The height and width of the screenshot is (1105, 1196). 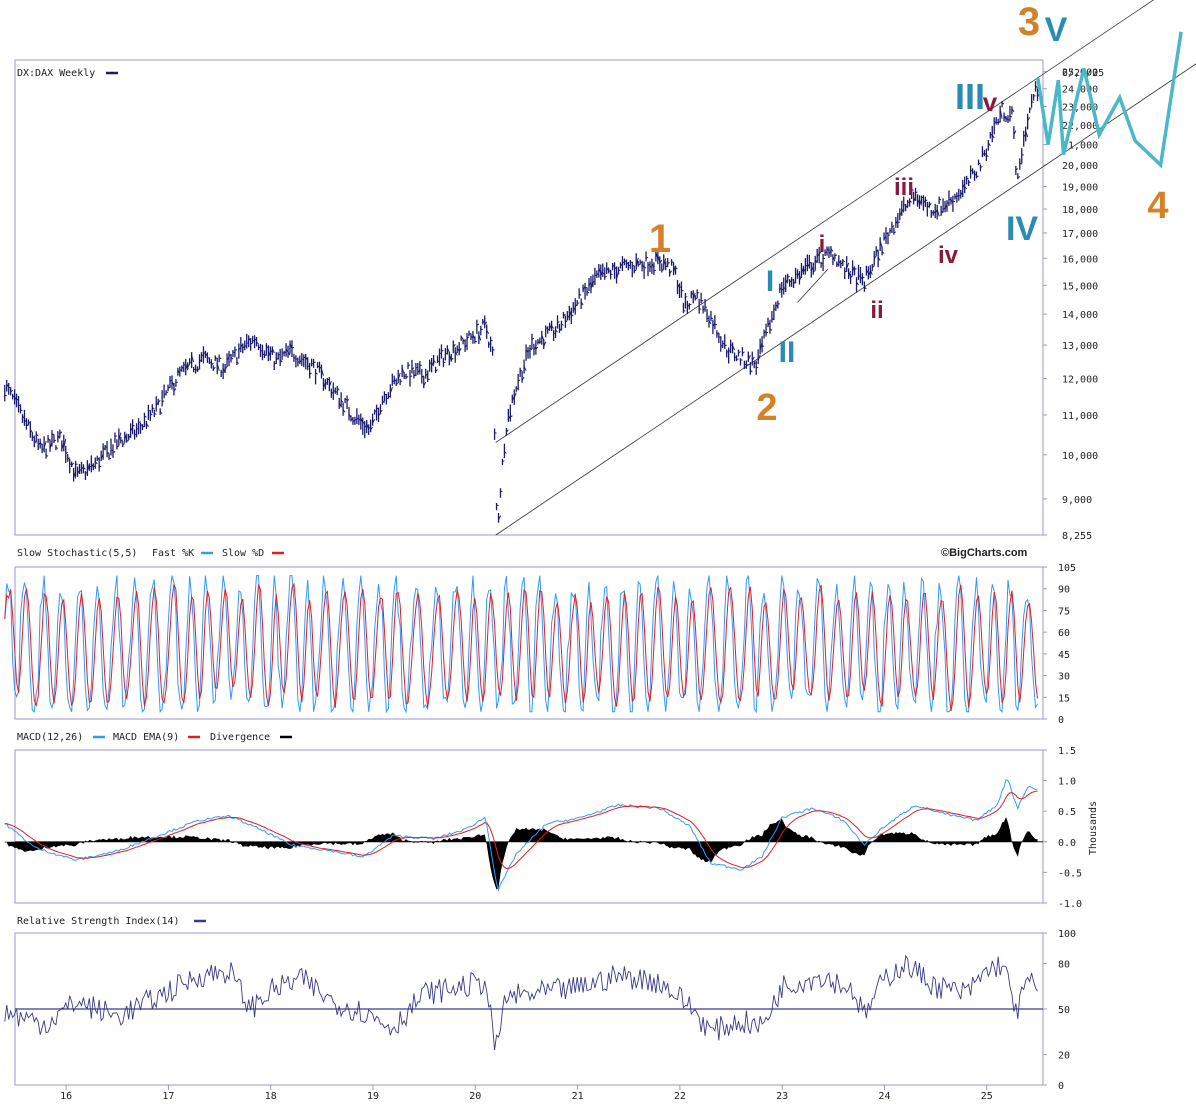 What do you see at coordinates (1080, 259) in the screenshot?
I see `price-tick-label: 16,000` at bounding box center [1080, 259].